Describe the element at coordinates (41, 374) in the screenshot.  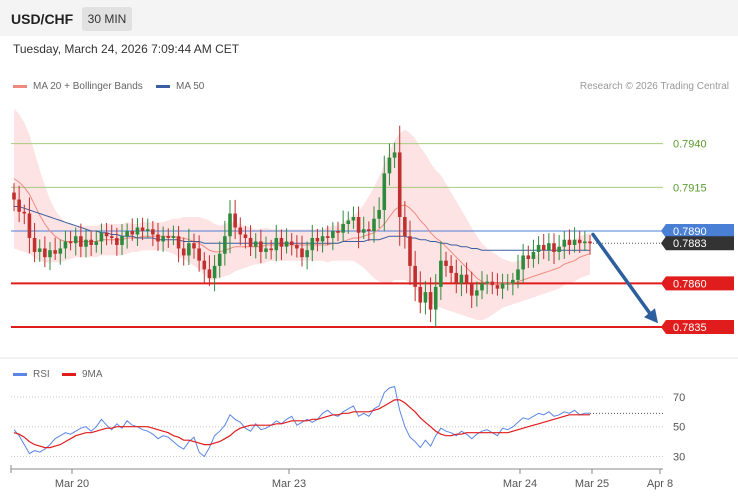
I see `legend-rsi-label: RSI` at that location.